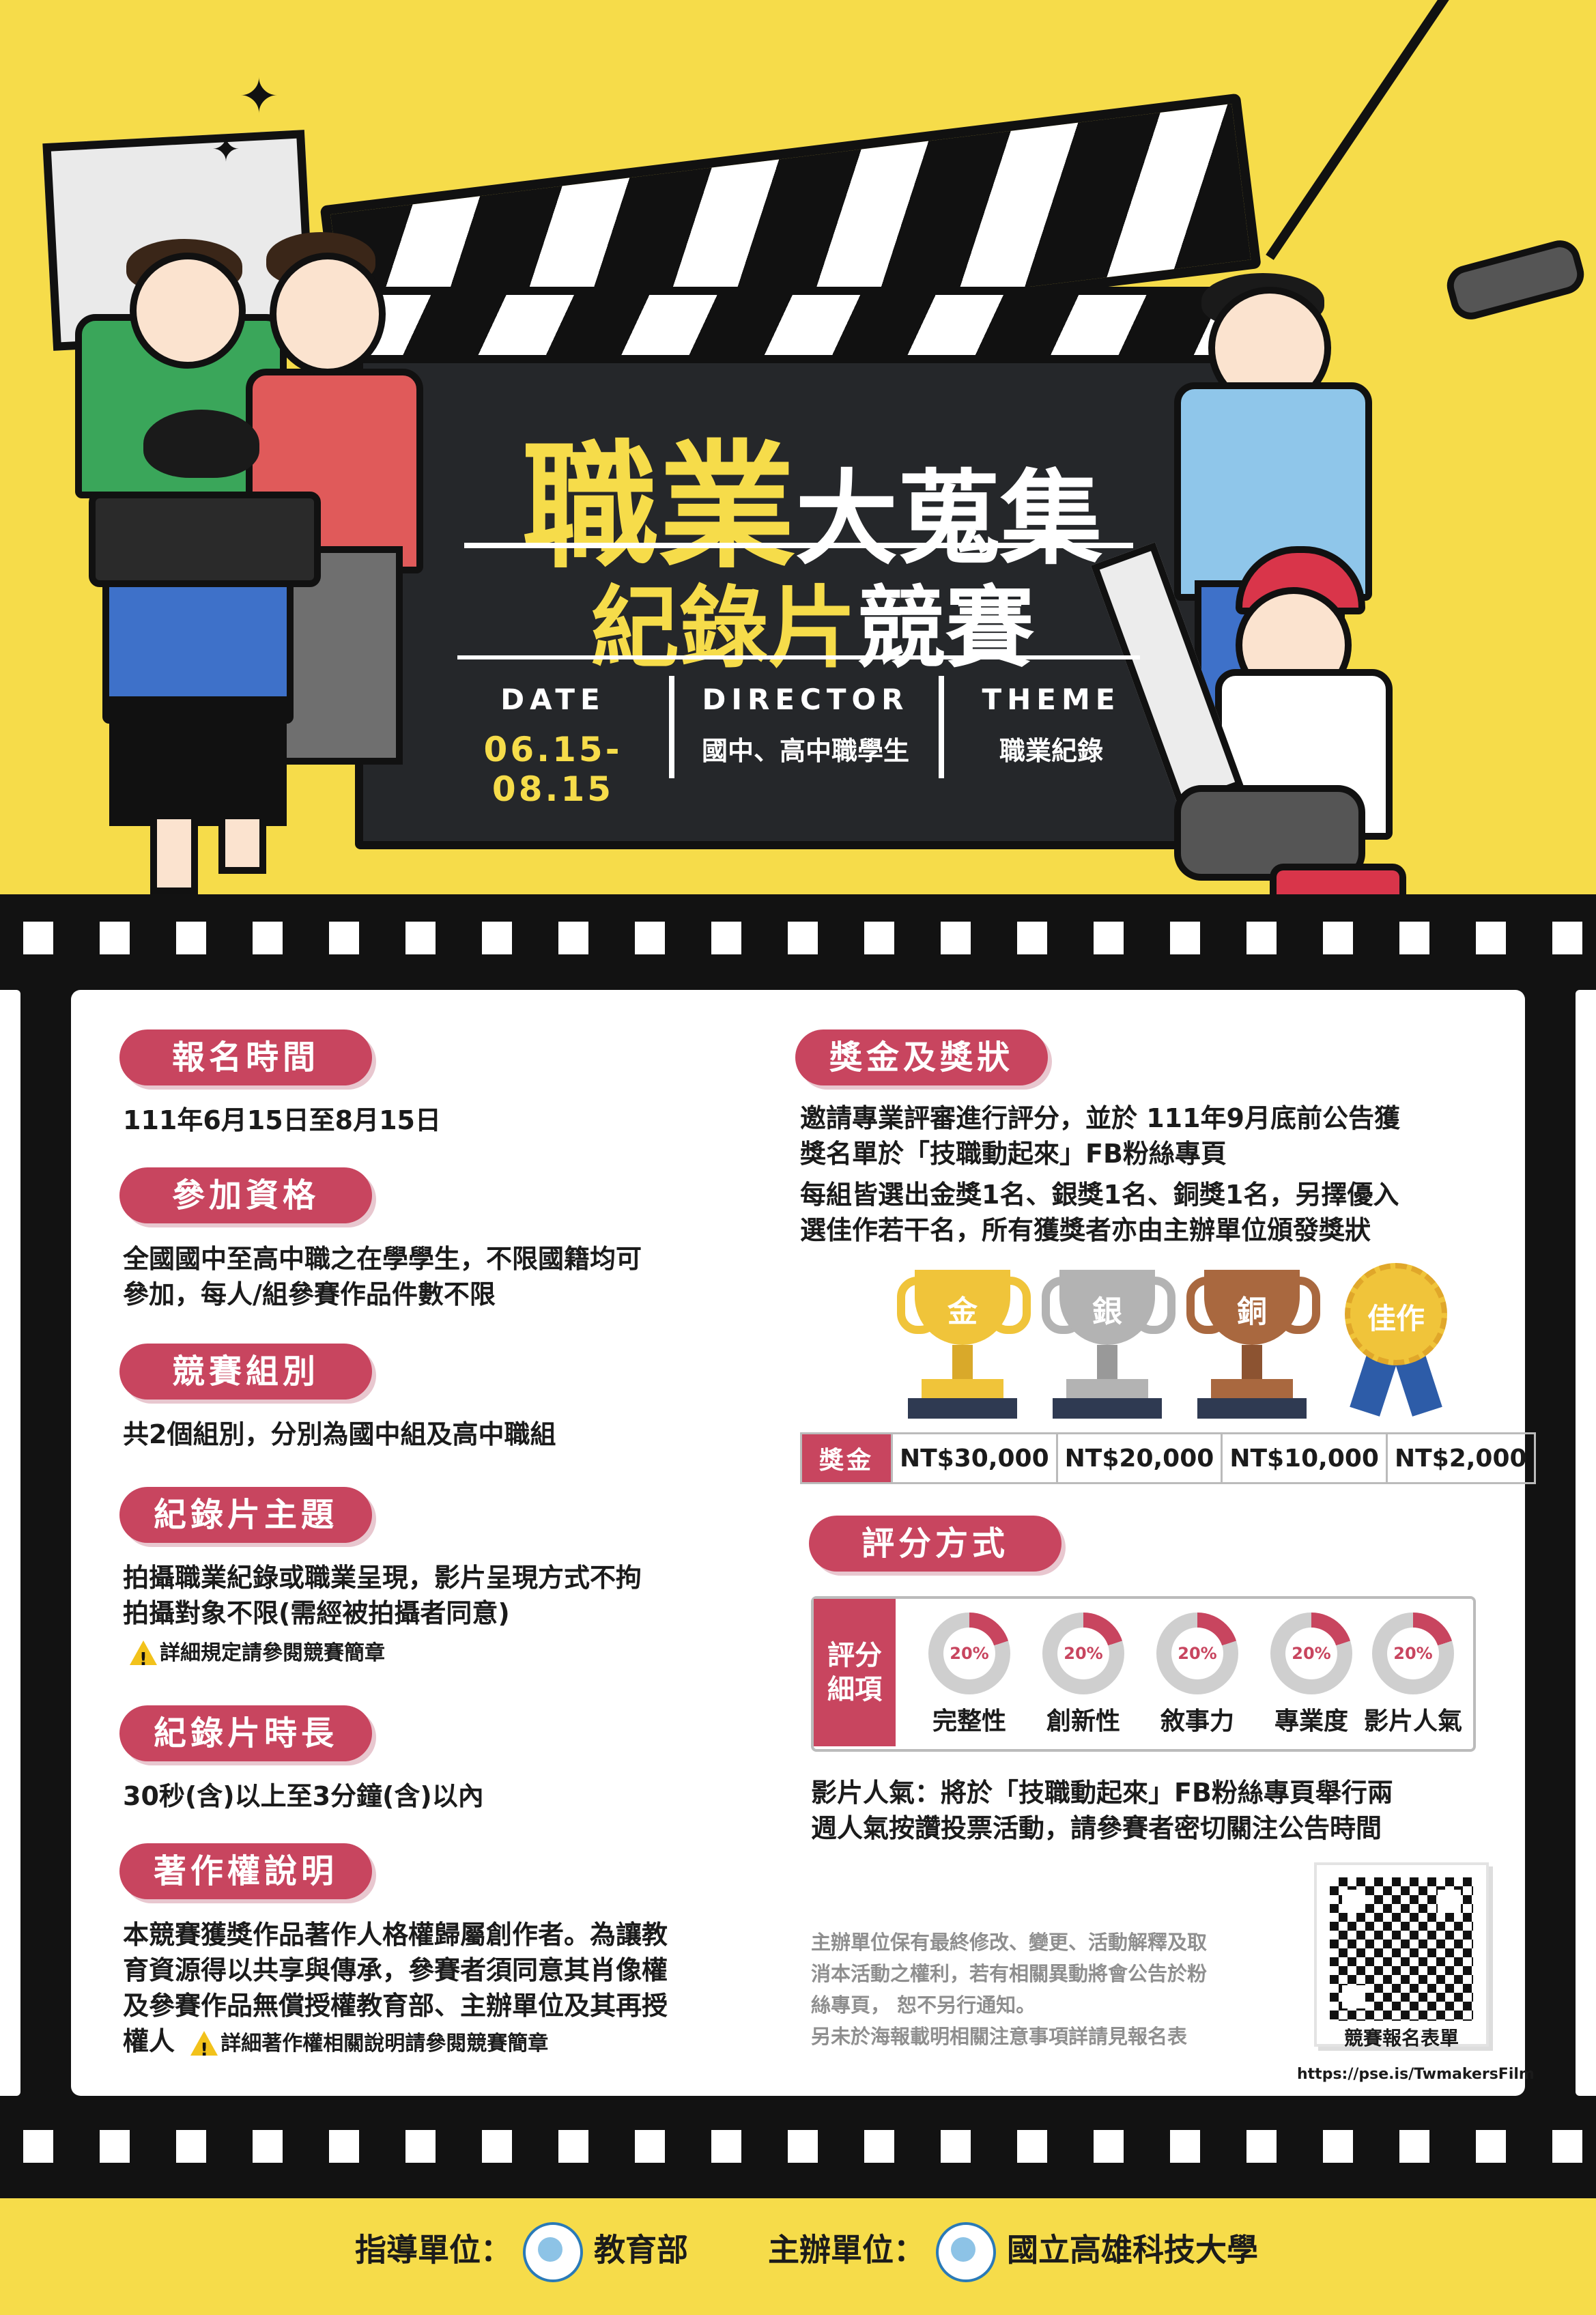 The height and width of the screenshot is (2315, 1596). I want to click on date-label: DATE, so click(552, 700).